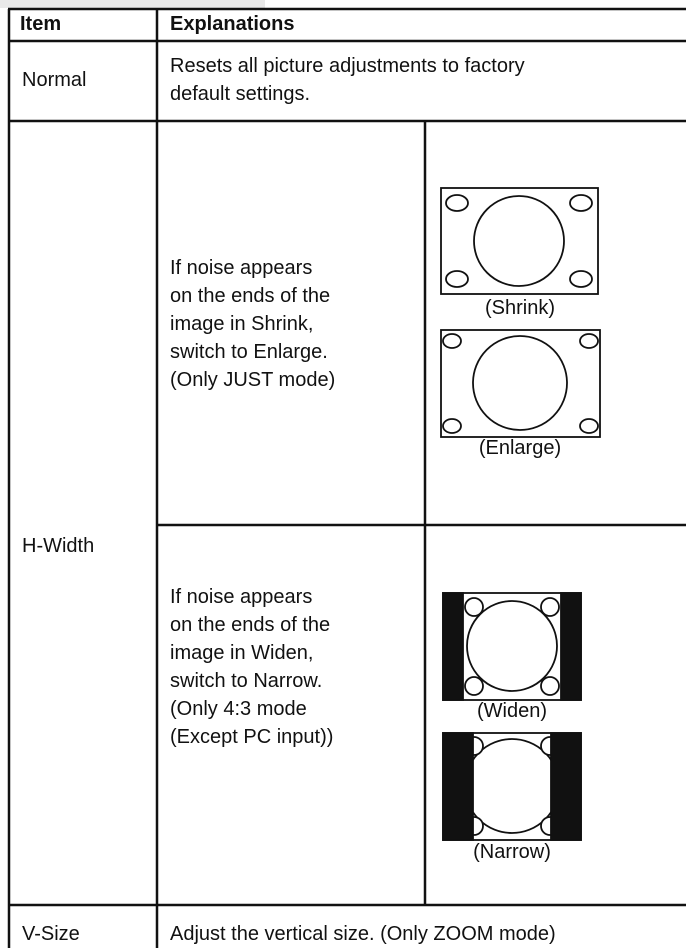  I want to click on widen-icon, so click(512, 646).